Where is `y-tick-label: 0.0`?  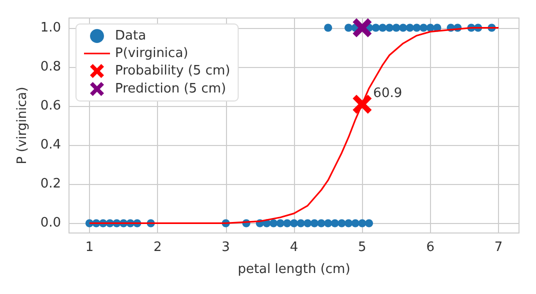
y-tick-label: 0.0 is located at coordinates (50, 223).